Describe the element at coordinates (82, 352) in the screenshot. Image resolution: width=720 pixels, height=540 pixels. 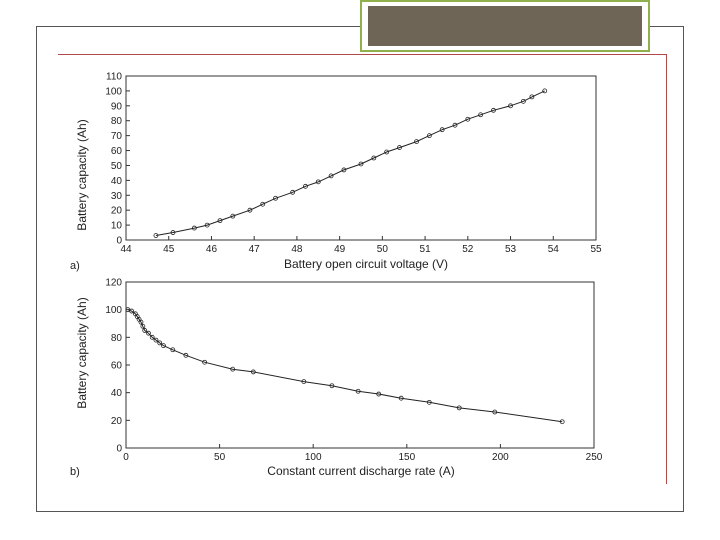
I see `y-axis-label-b: Battery capacity (Ah)` at that location.